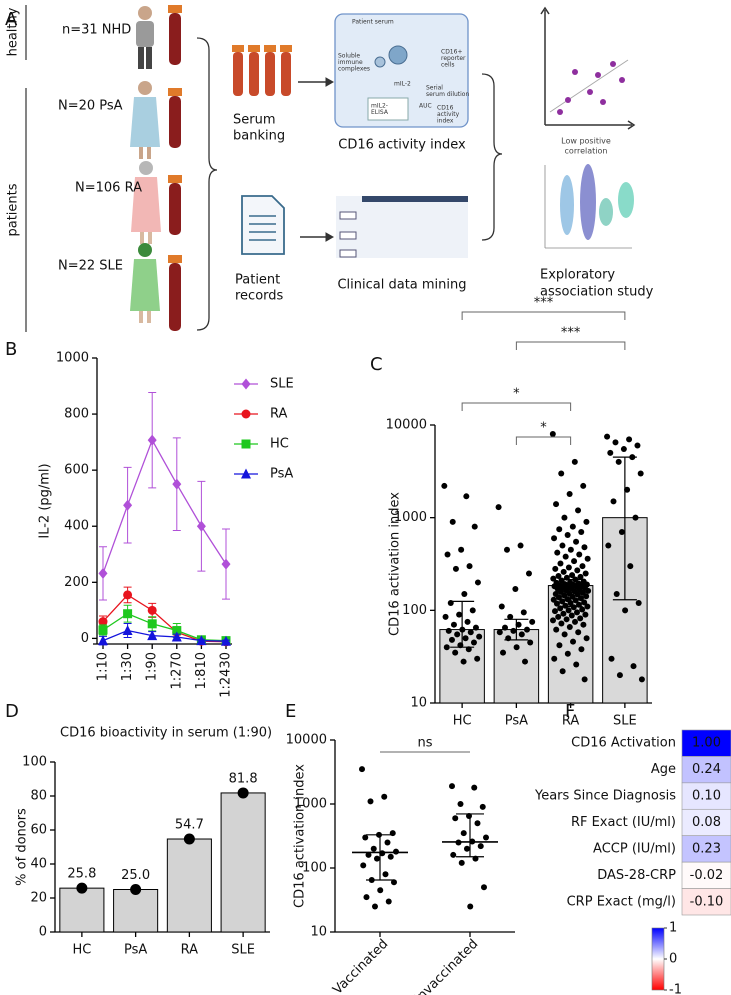 Image resolution: width=731 pixels, height=995 pixels. Describe the element at coordinates (254, 120) in the screenshot. I see `step-label: Serum` at that location.